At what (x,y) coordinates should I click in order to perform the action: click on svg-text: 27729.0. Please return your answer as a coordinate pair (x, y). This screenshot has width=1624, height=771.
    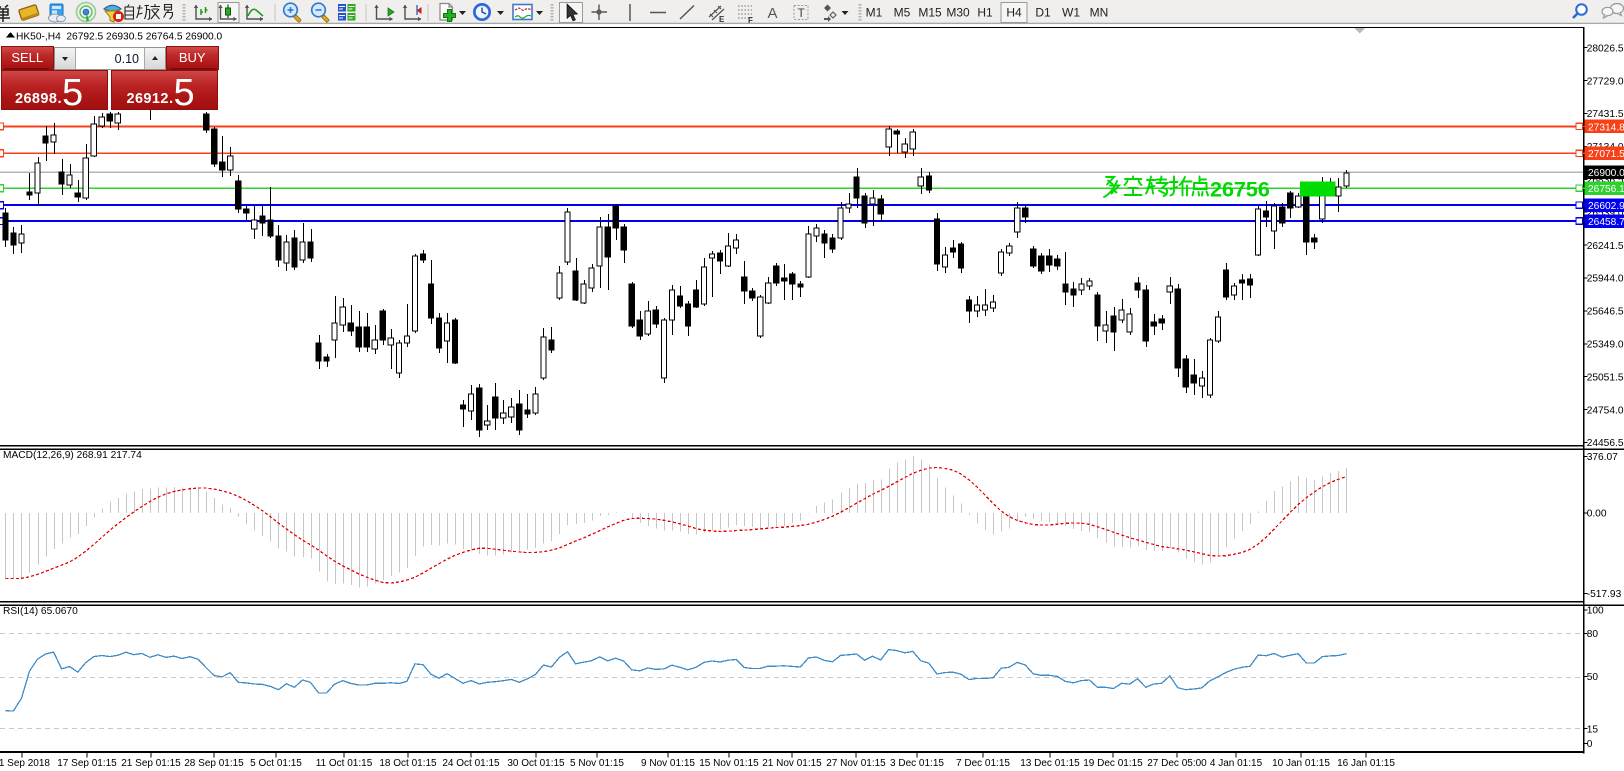
    Looking at the image, I should click on (1605, 81).